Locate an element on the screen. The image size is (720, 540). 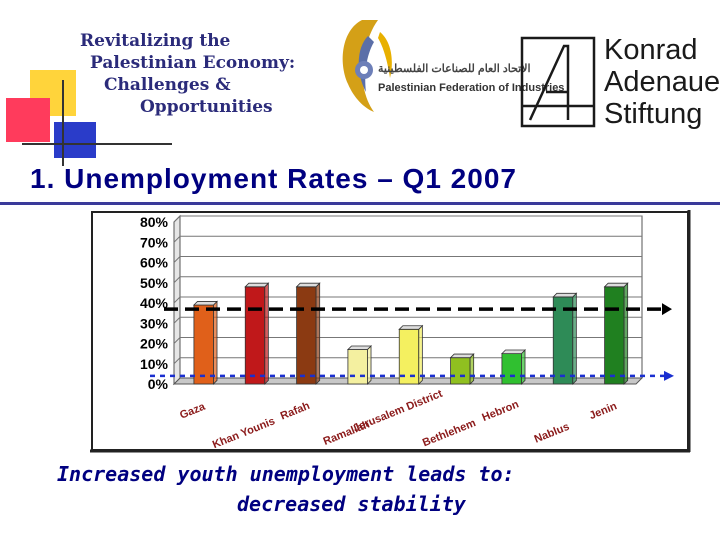
y-tick-label: 80% is located at coordinates (154, 222).